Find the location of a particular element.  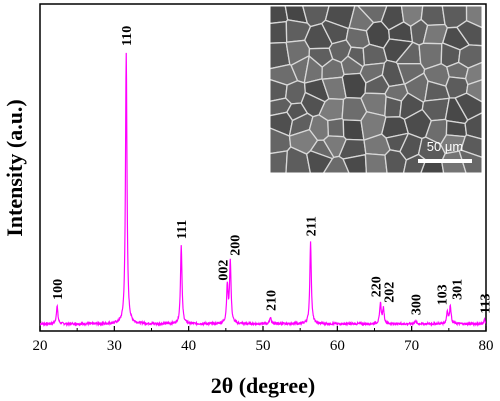

x-tick-label: 30 is located at coordinates (114, 346).